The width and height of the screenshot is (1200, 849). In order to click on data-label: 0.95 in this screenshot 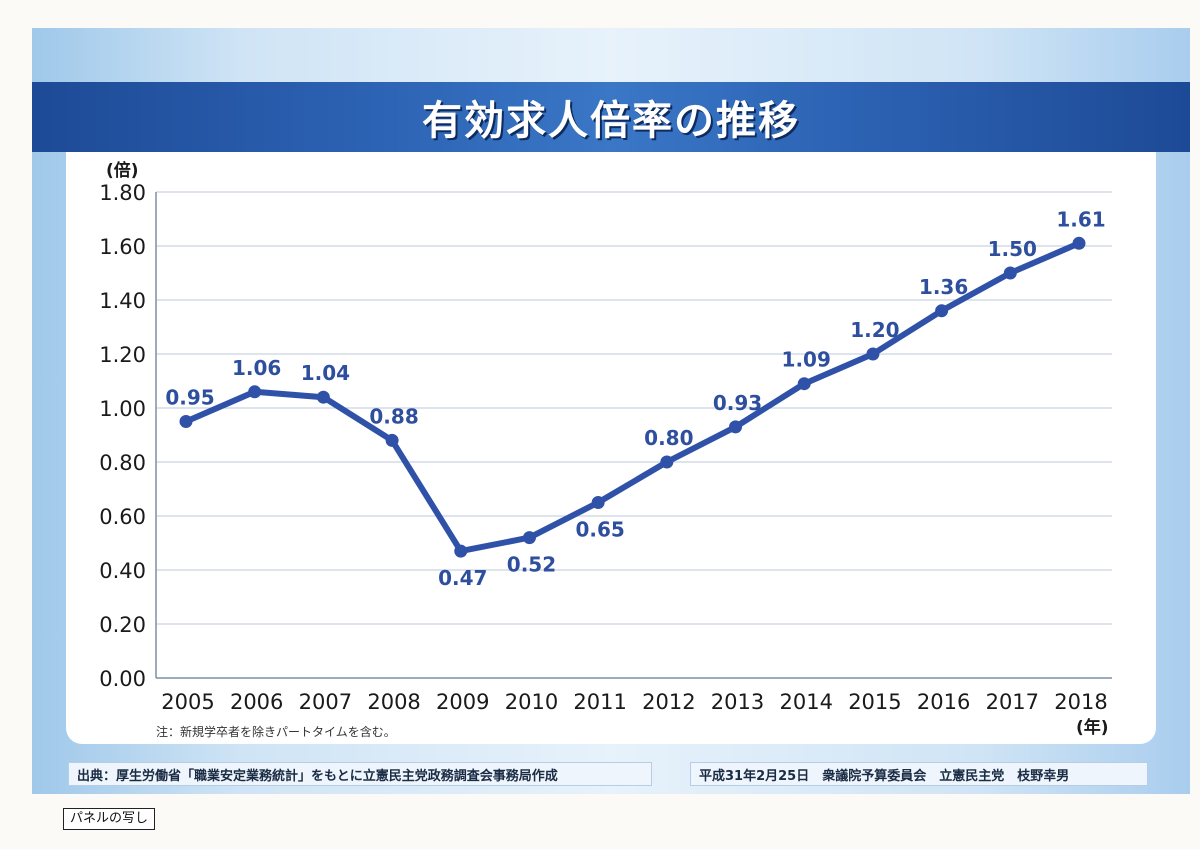, I will do `click(189, 398)`.